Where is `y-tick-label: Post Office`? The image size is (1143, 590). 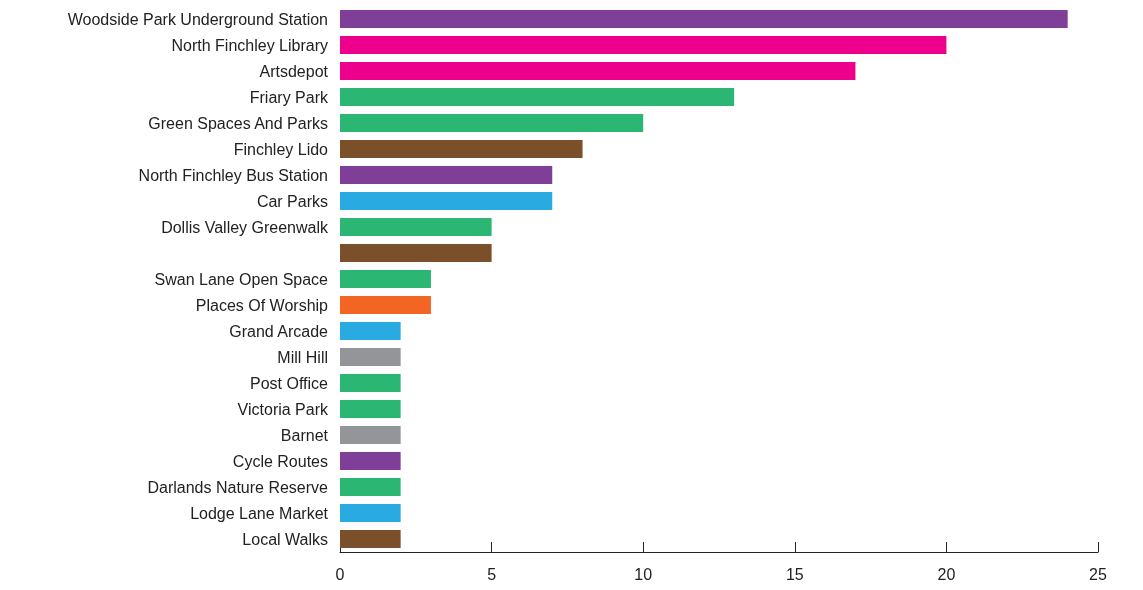
y-tick-label: Post Office is located at coordinates (289, 383).